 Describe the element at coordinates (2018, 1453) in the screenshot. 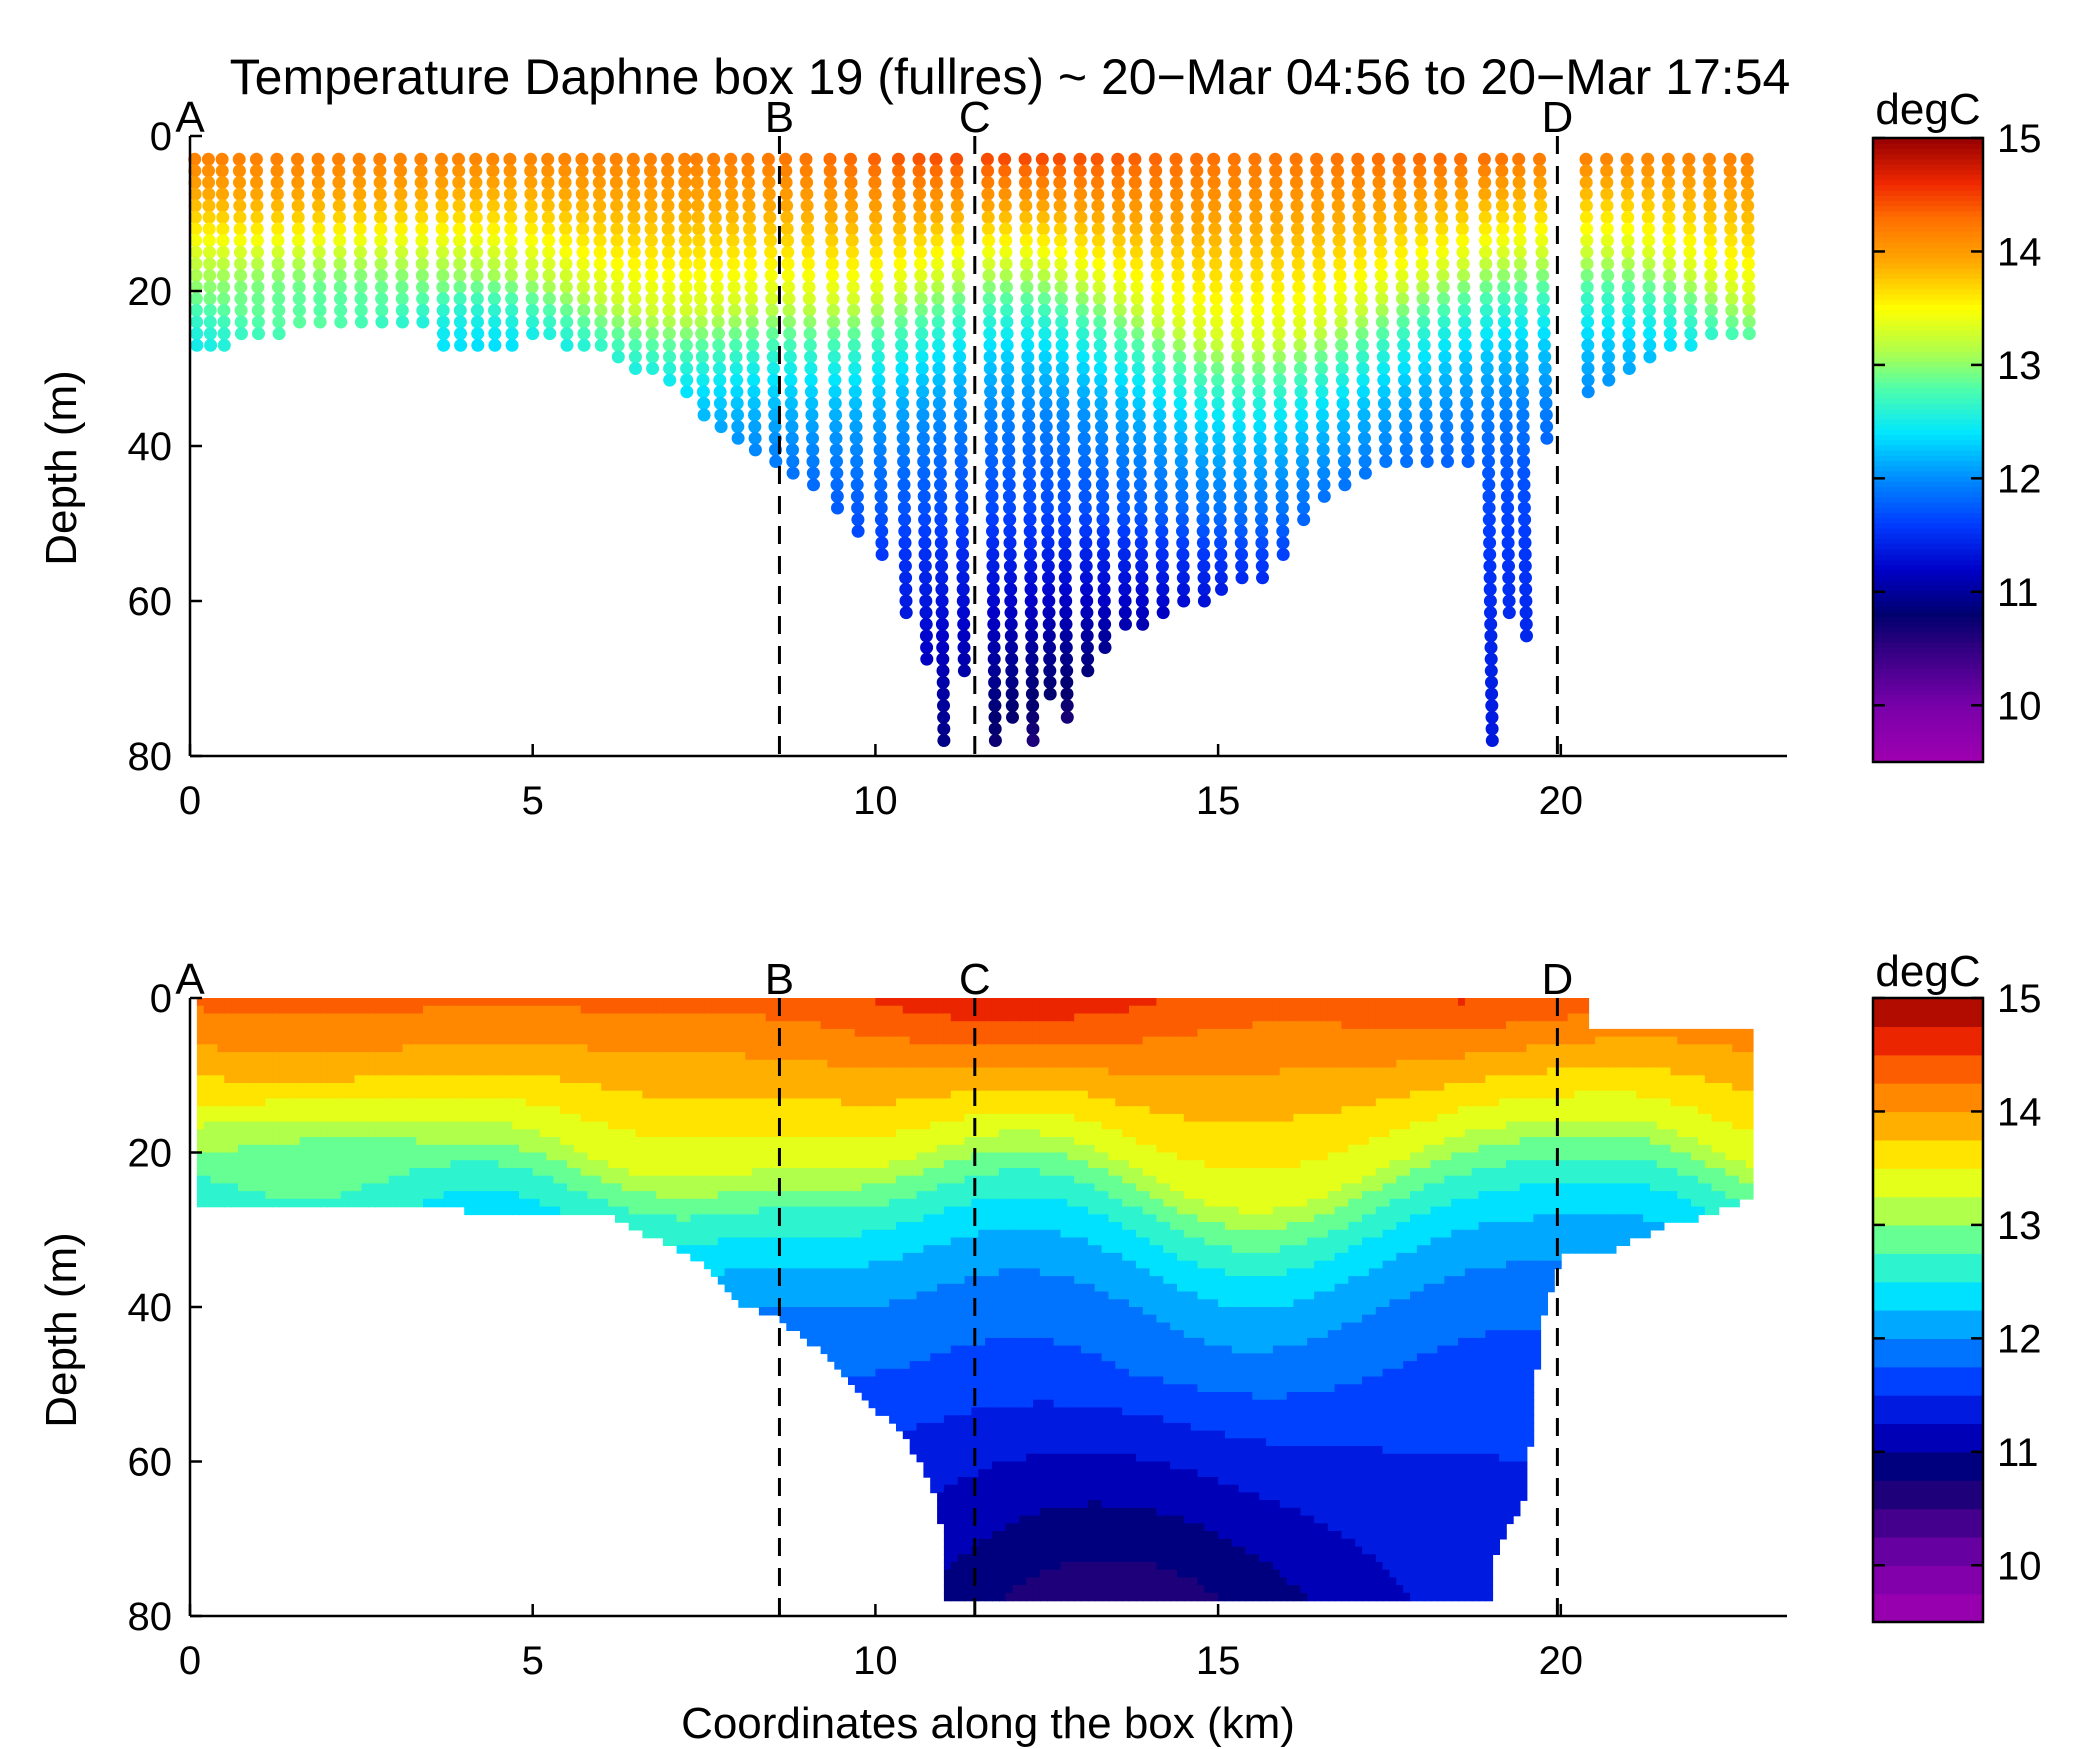

I see `colorbar-tick-label: 11` at that location.